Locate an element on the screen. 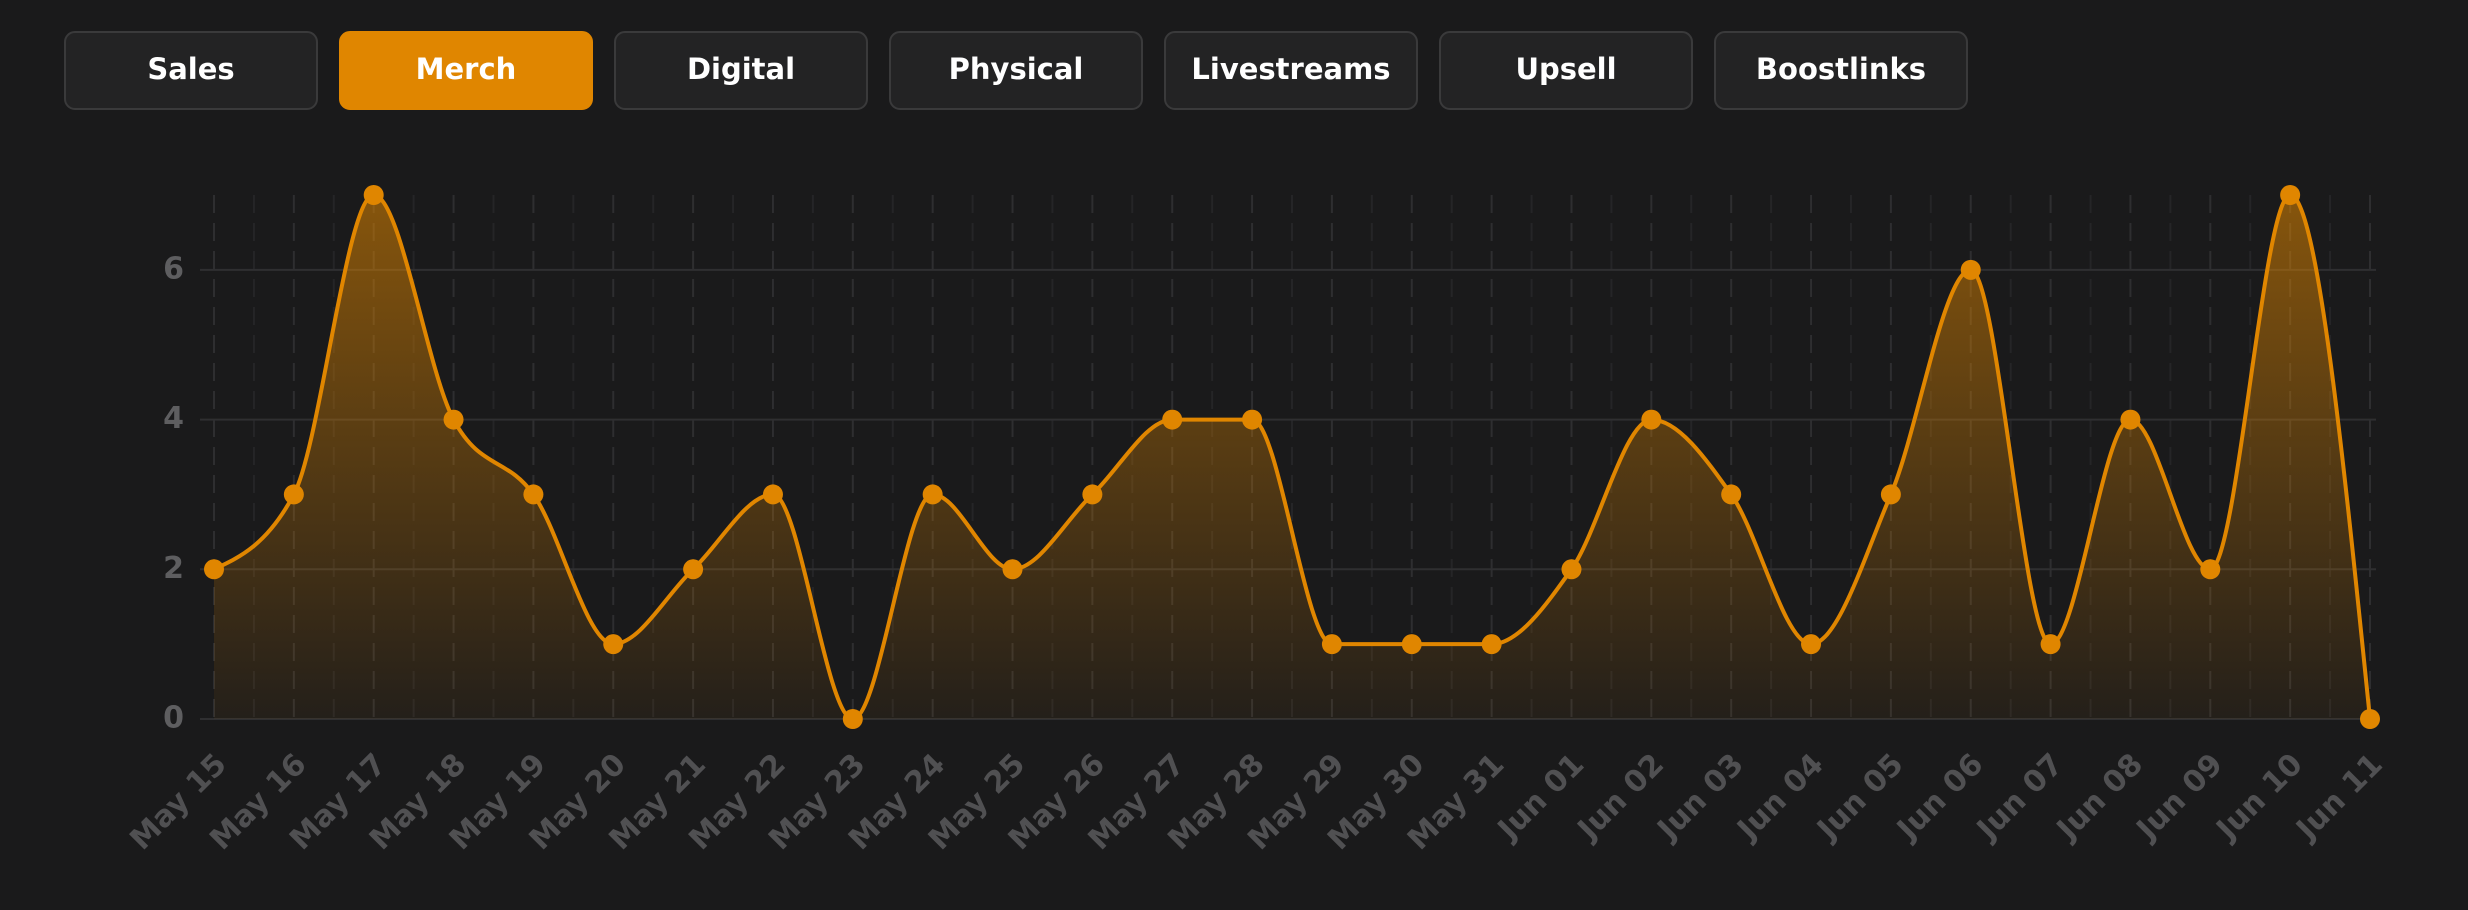  tab-label: Boostlinks is located at coordinates (1841, 69).